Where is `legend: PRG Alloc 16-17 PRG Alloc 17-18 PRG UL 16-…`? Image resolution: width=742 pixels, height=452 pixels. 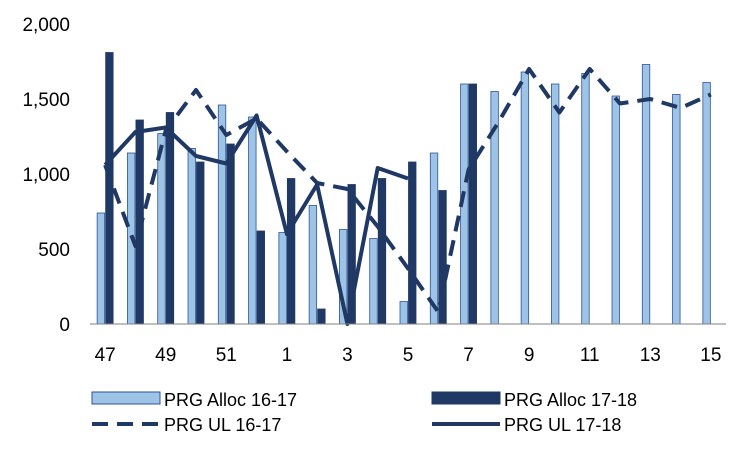
legend: PRG Alloc 16-17 PRG Alloc 17-18 PRG UL 16-… is located at coordinates (364, 412).